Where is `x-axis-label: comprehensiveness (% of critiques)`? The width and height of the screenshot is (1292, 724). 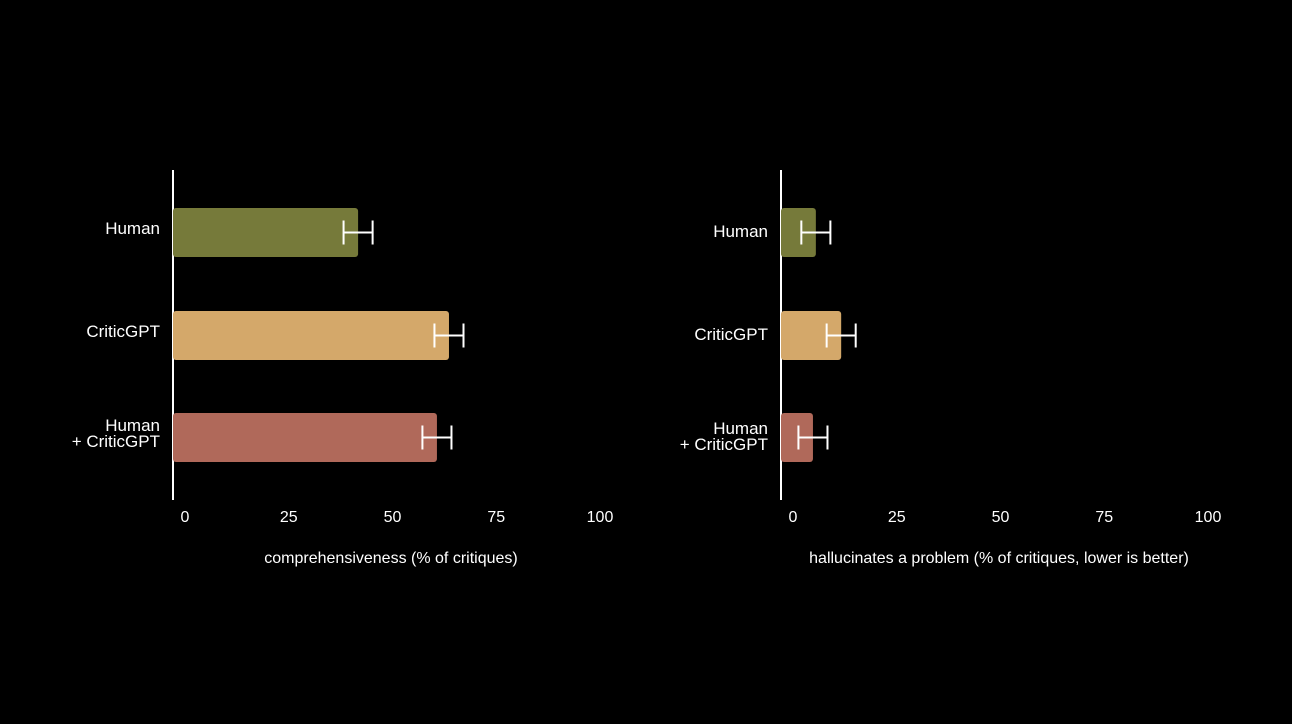 x-axis-label: comprehensiveness (% of critiques) is located at coordinates (390, 558).